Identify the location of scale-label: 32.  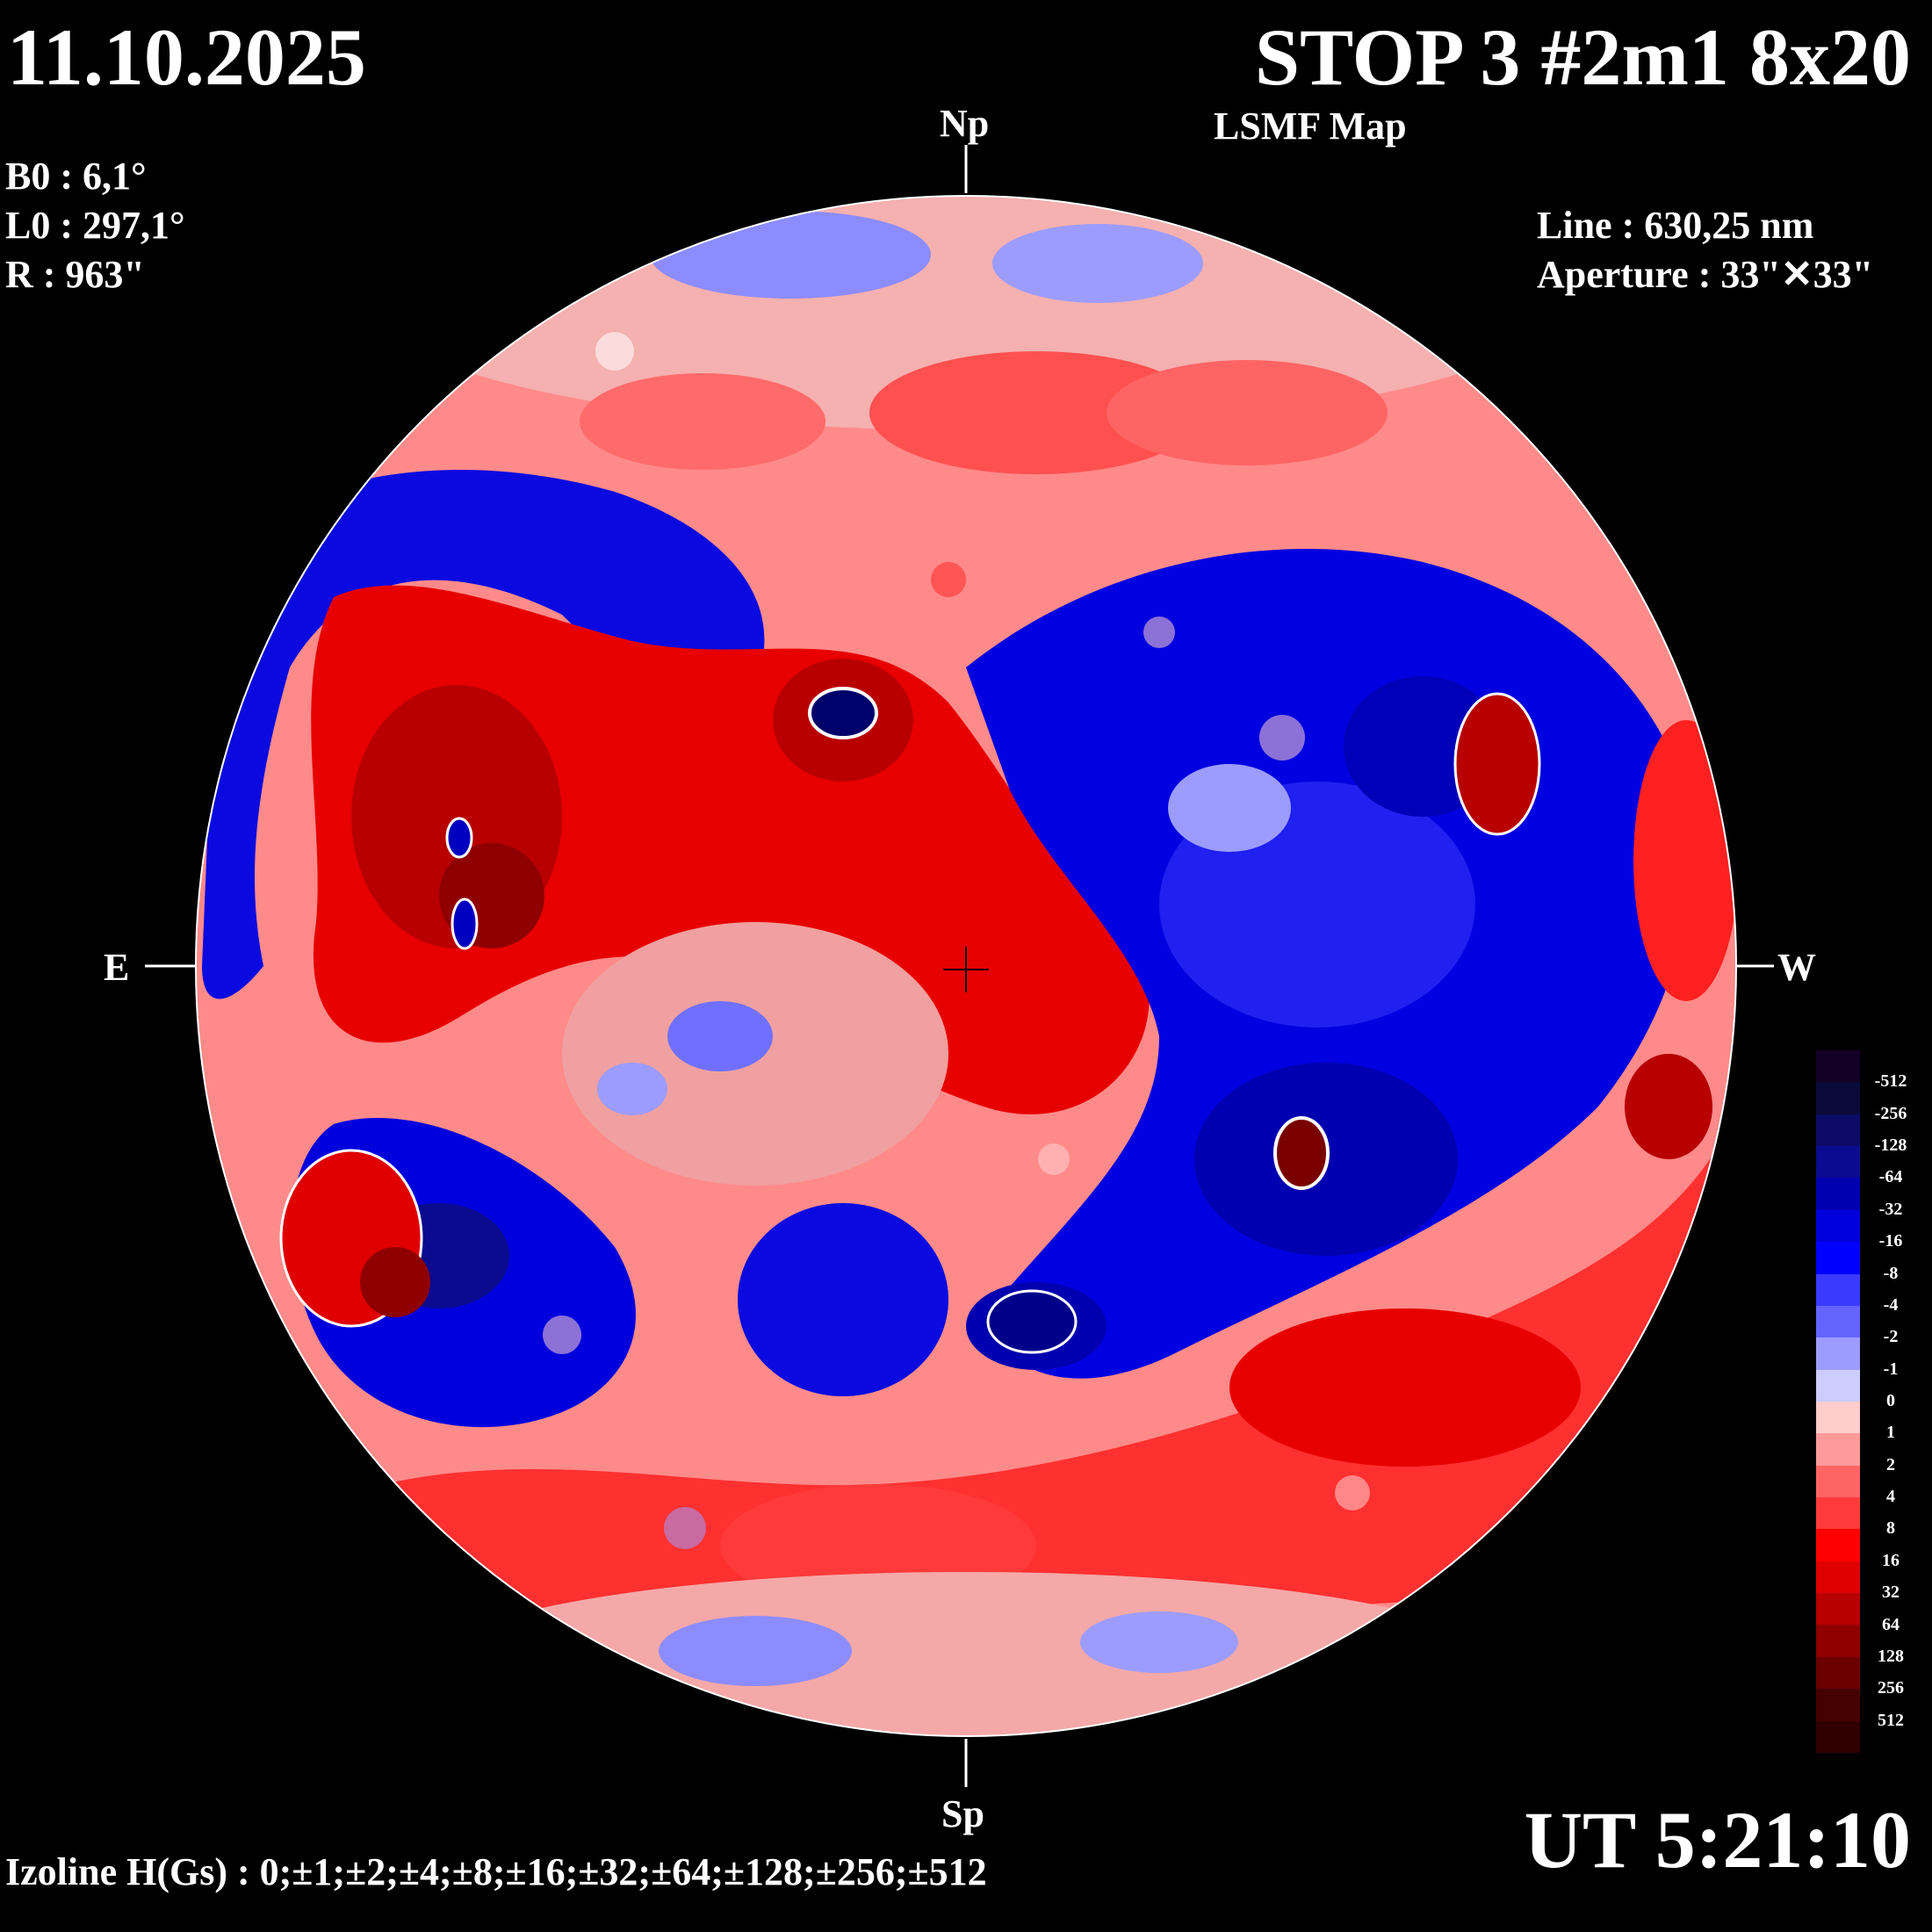
(1891, 1593).